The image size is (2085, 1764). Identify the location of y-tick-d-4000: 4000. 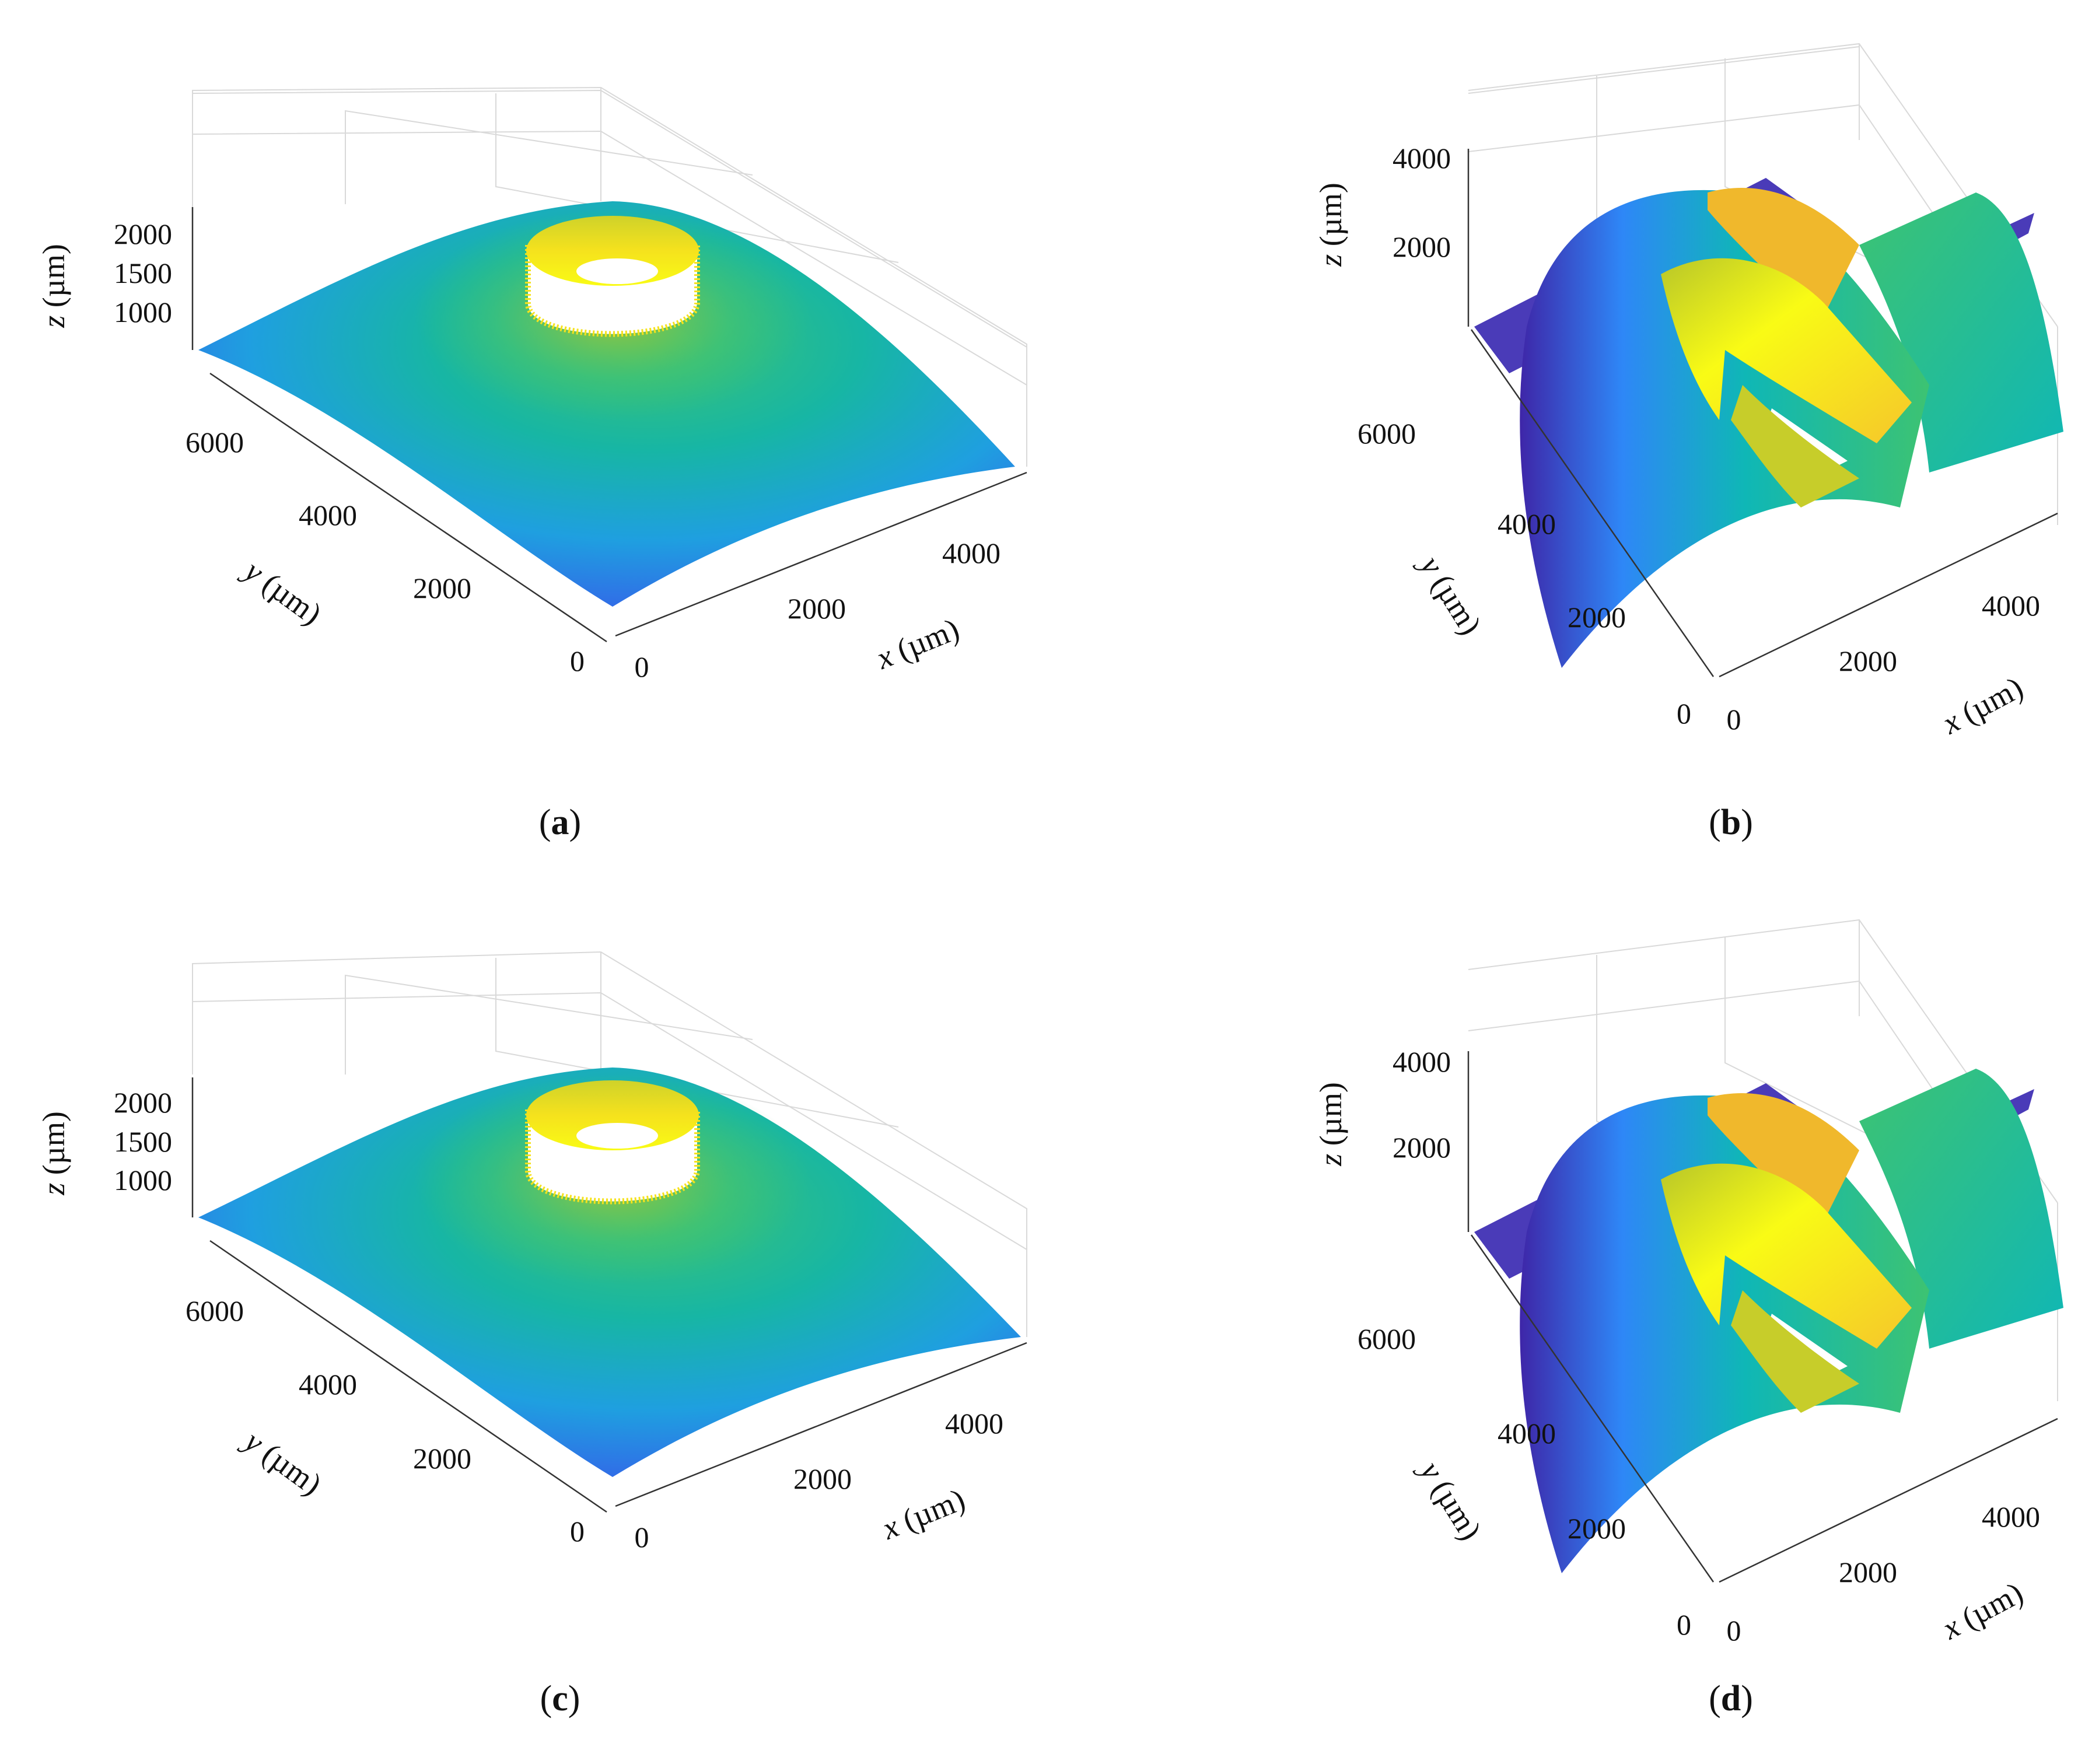
(1527, 1433).